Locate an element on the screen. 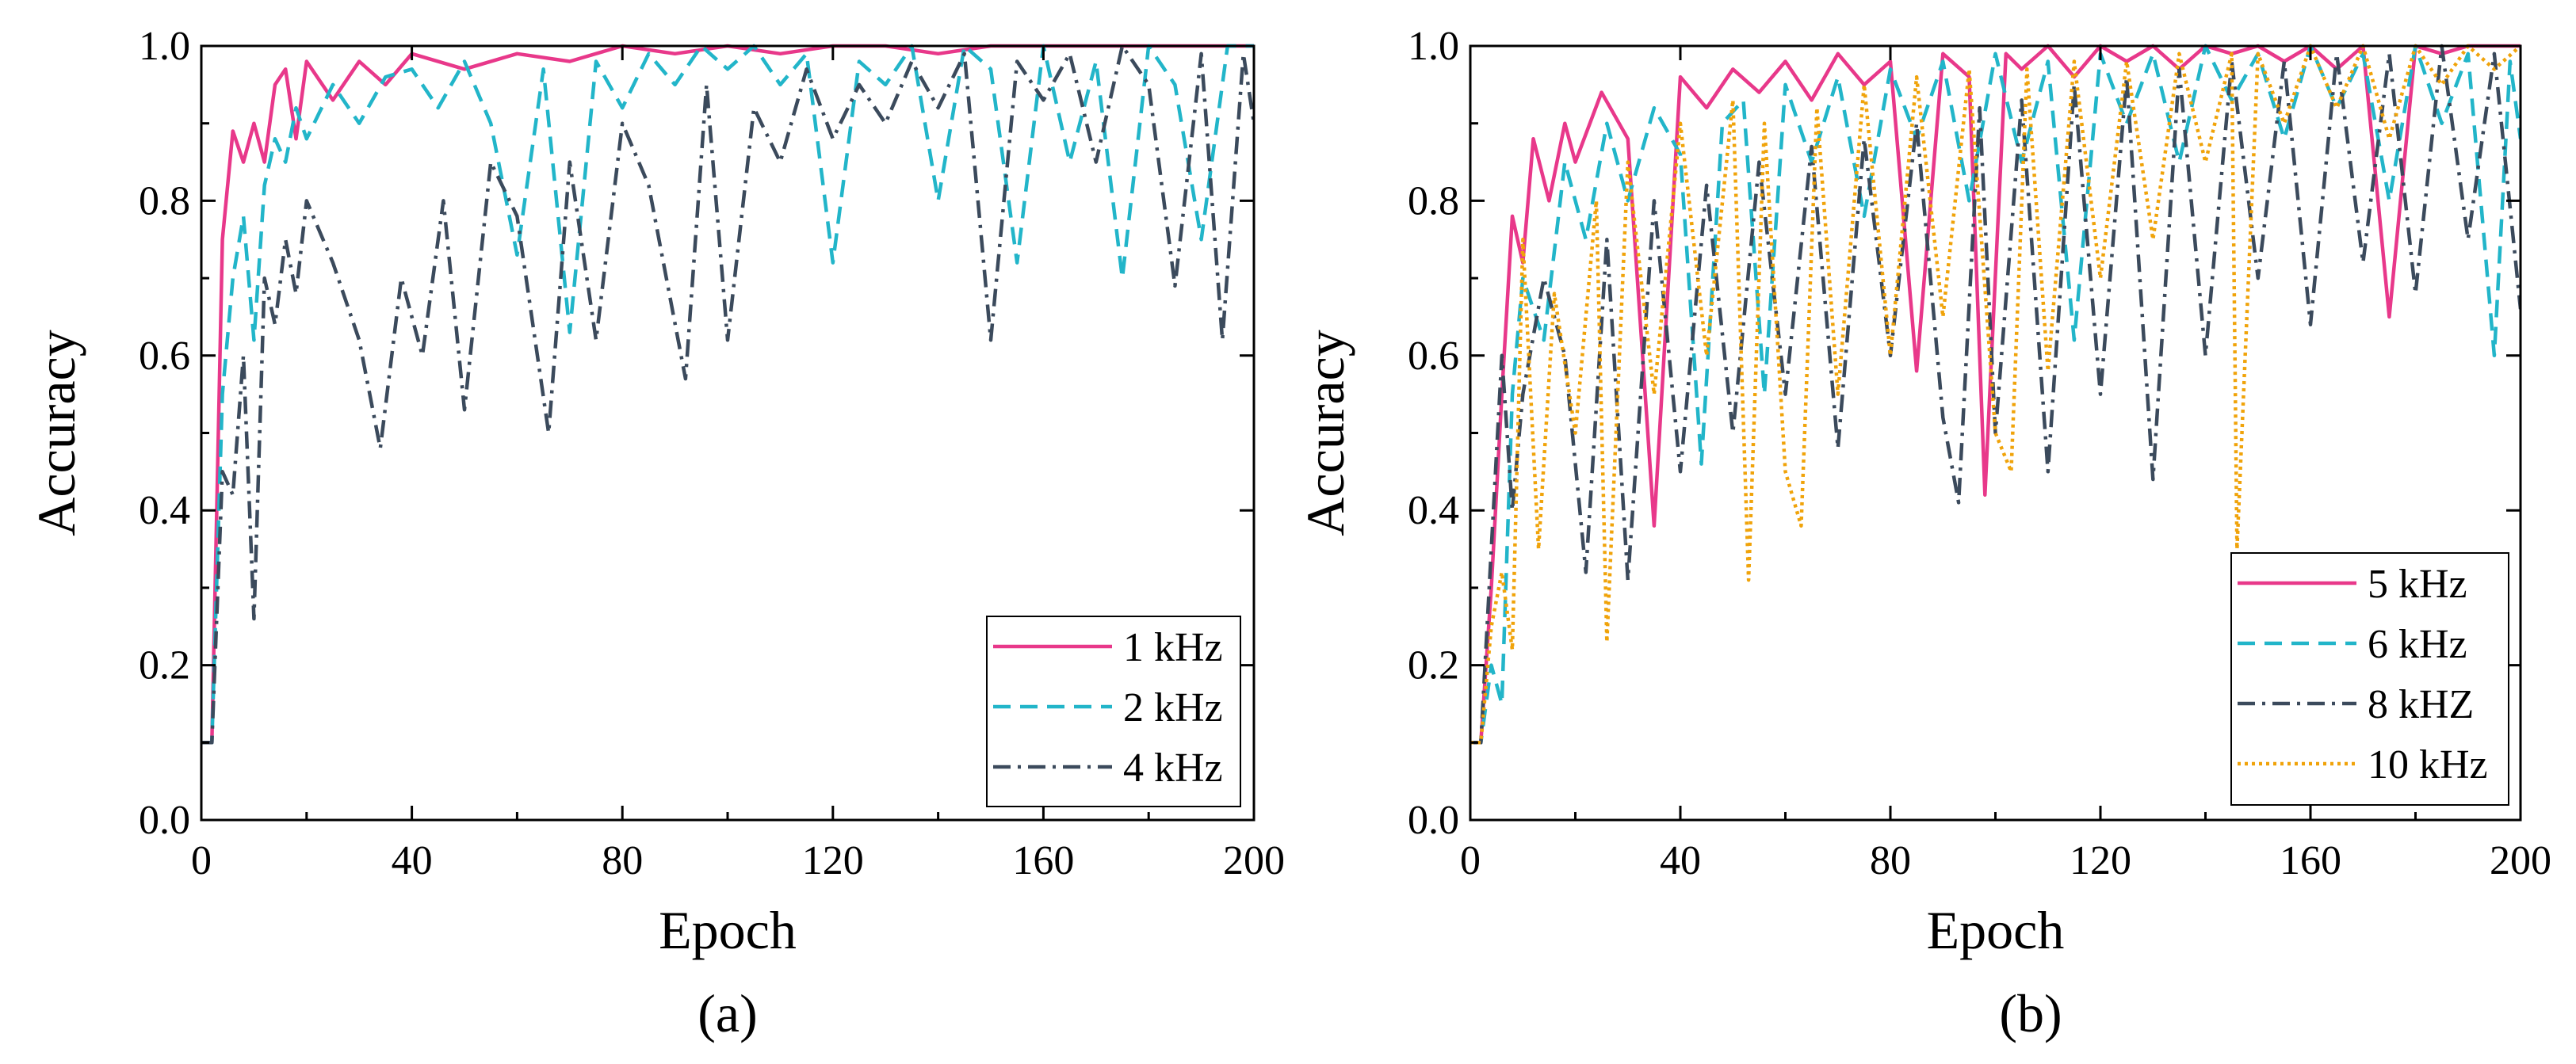 The image size is (2576, 1064). legend-label-b: 5 kHz is located at coordinates (2417, 584).